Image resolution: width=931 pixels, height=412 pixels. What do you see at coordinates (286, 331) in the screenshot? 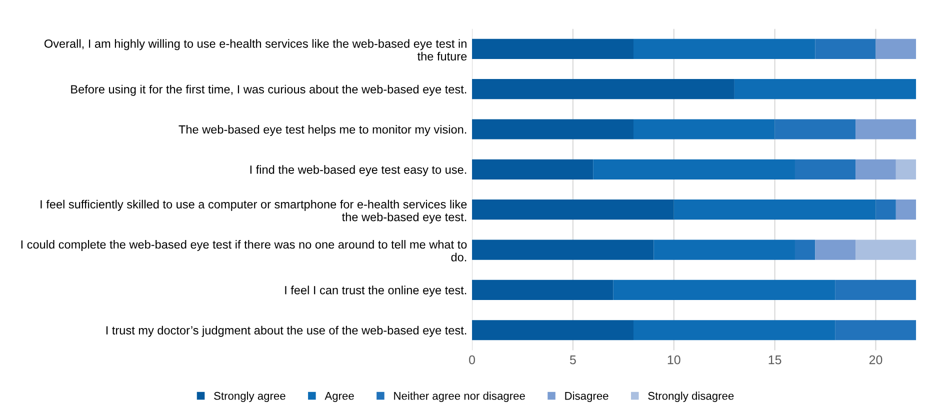
I see `y-tick-label: I trust my doctor’s judgment about the use of the web-based eye test.` at bounding box center [286, 331].